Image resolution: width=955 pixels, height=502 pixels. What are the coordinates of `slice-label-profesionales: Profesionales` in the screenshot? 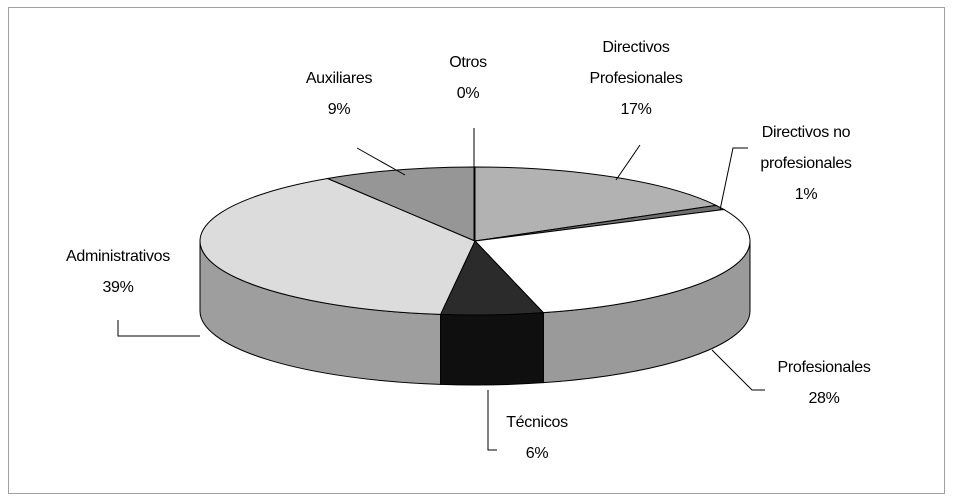 It's located at (823, 367).